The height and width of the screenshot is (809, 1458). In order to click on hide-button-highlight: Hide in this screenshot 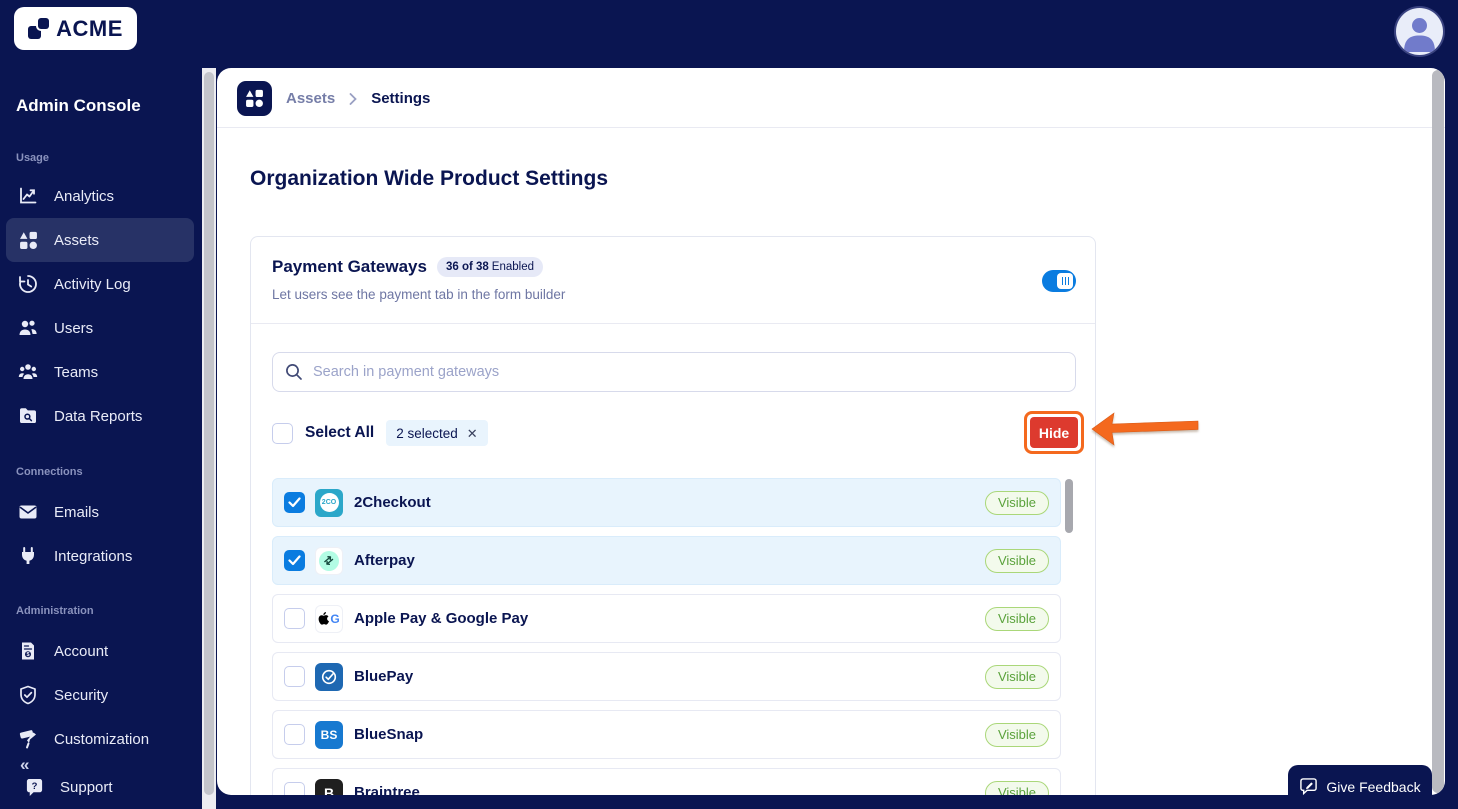, I will do `click(1054, 432)`.